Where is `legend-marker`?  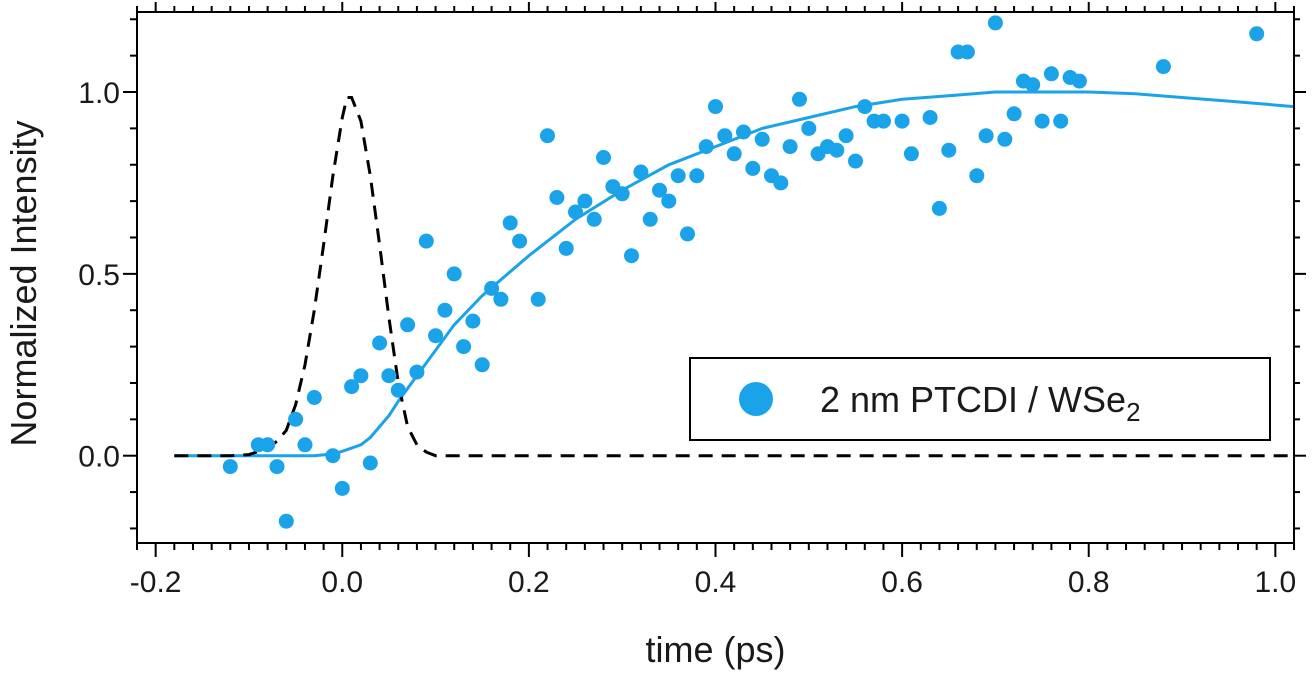 legend-marker is located at coordinates (756, 399).